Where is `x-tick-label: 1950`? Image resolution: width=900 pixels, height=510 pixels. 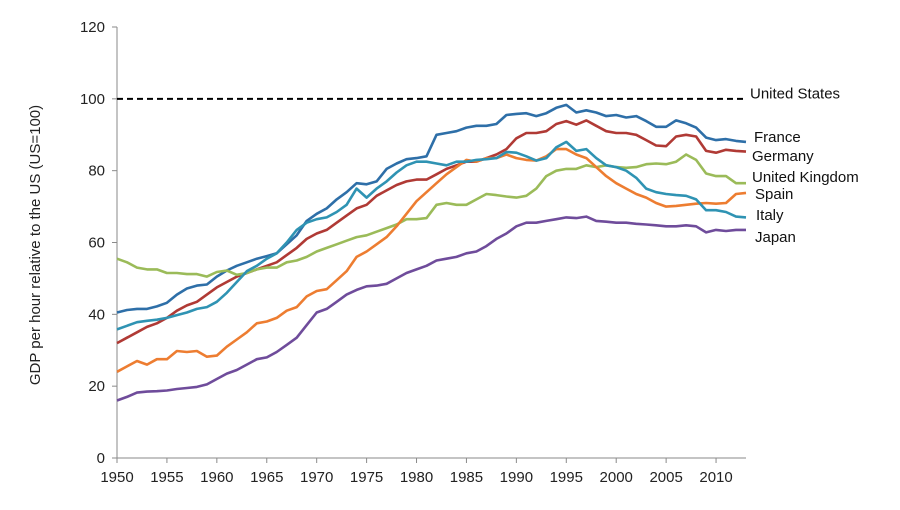 x-tick-label: 1950 is located at coordinates (116, 477).